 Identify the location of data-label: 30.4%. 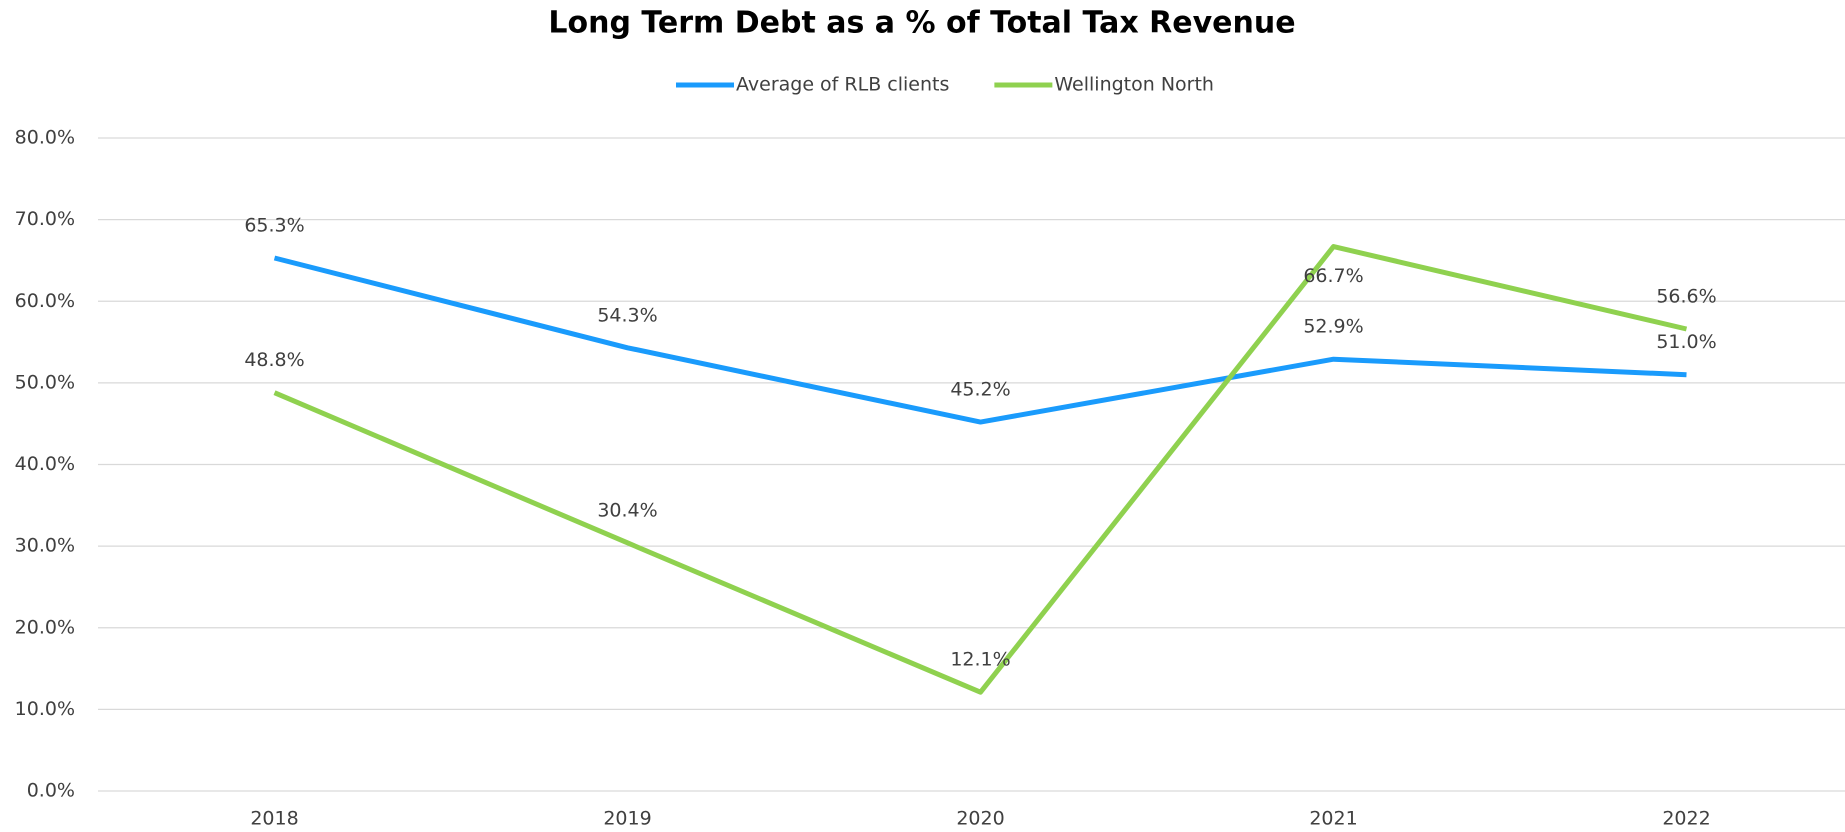
(627, 510).